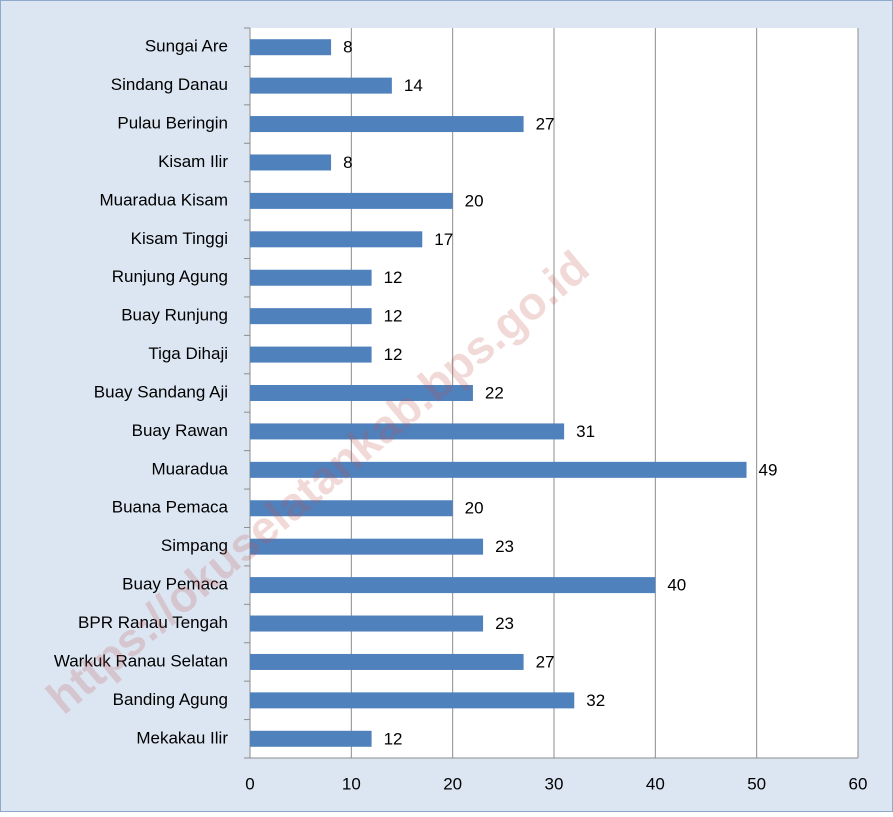  I want to click on y-tick-label: Simpang, so click(194, 545).